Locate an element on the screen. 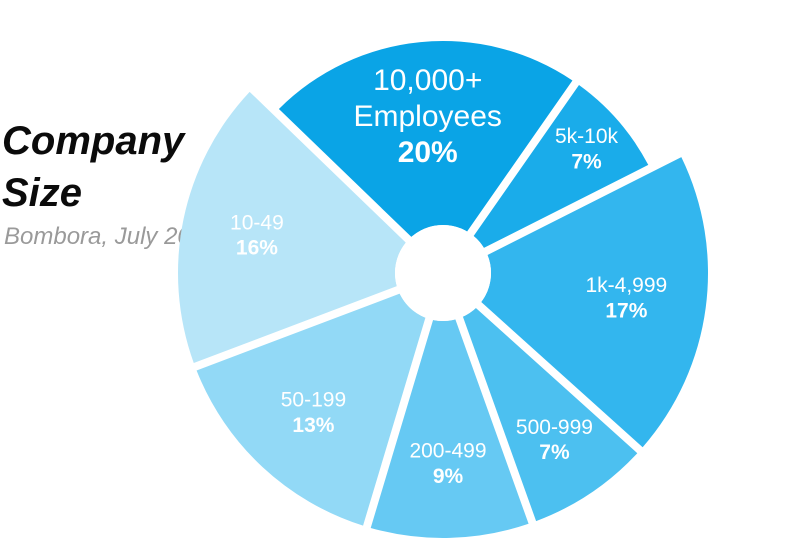 This screenshot has width=800, height=552. donut-hole is located at coordinates (443, 273).